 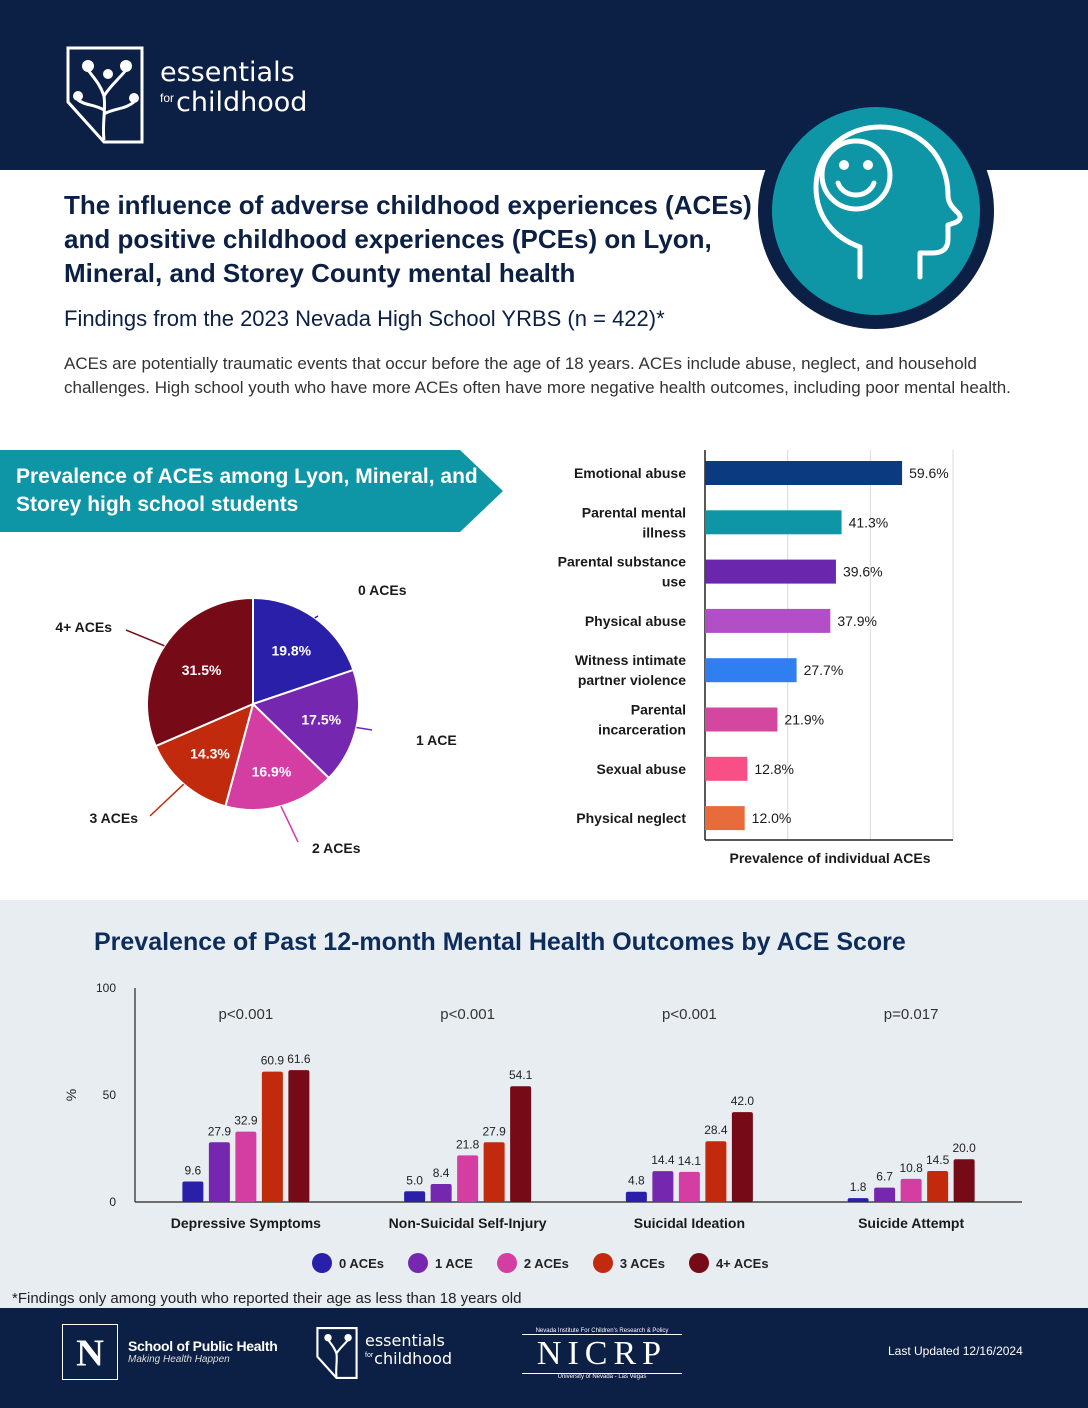 I want to click on logo-wordmark: essentials for childhood, so click(x=233, y=88).